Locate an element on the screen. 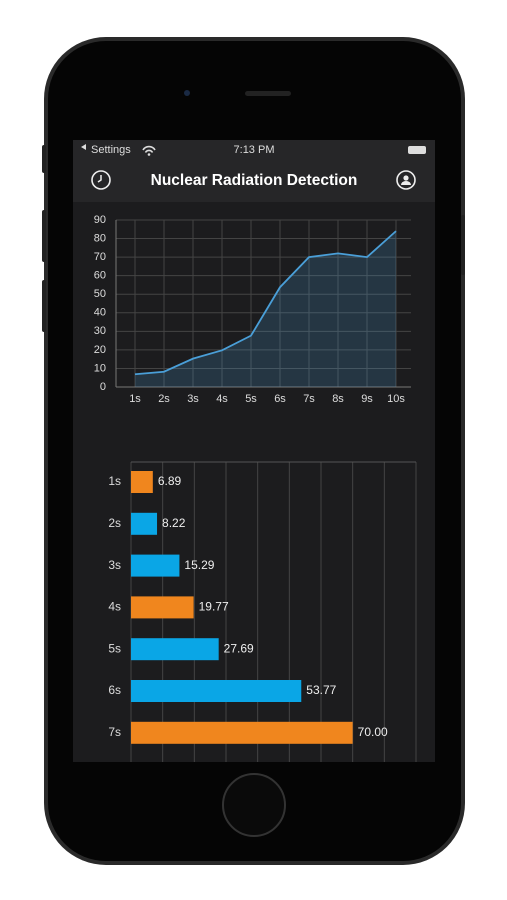  y-tick-label: 0 is located at coordinates (103, 387).